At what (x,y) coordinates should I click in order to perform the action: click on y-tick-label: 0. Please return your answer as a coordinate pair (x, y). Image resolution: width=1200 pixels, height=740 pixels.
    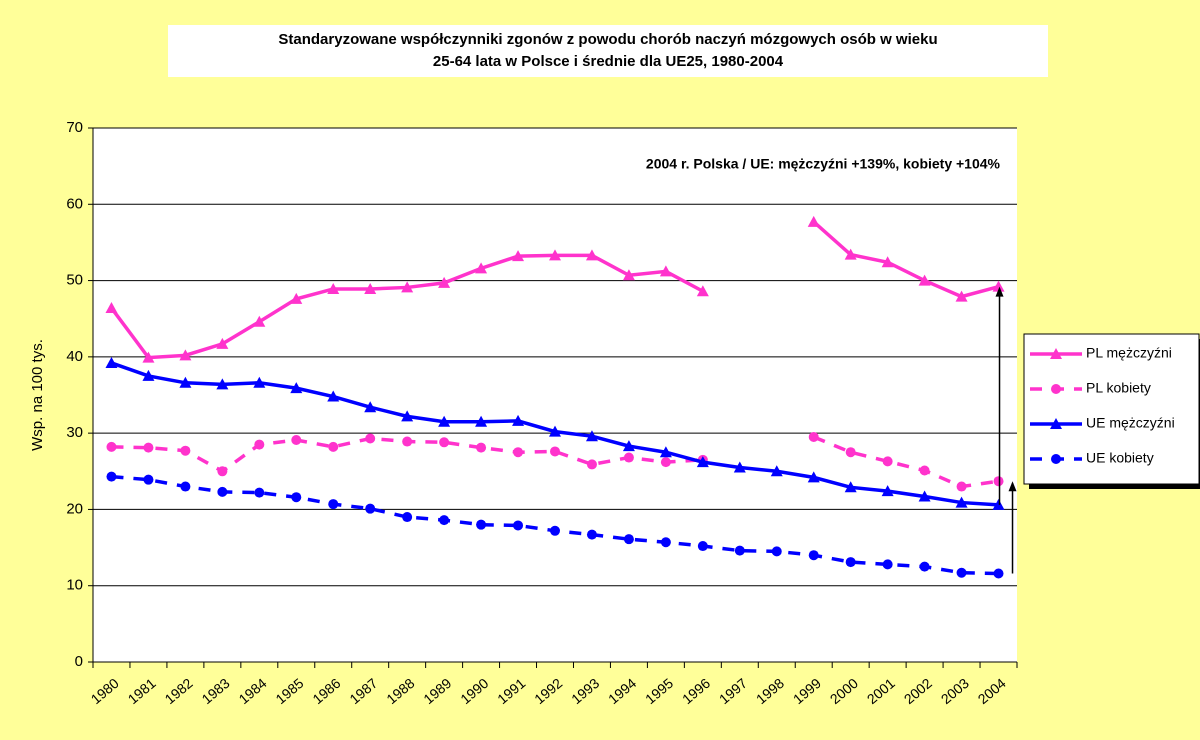
    Looking at the image, I should click on (79, 661).